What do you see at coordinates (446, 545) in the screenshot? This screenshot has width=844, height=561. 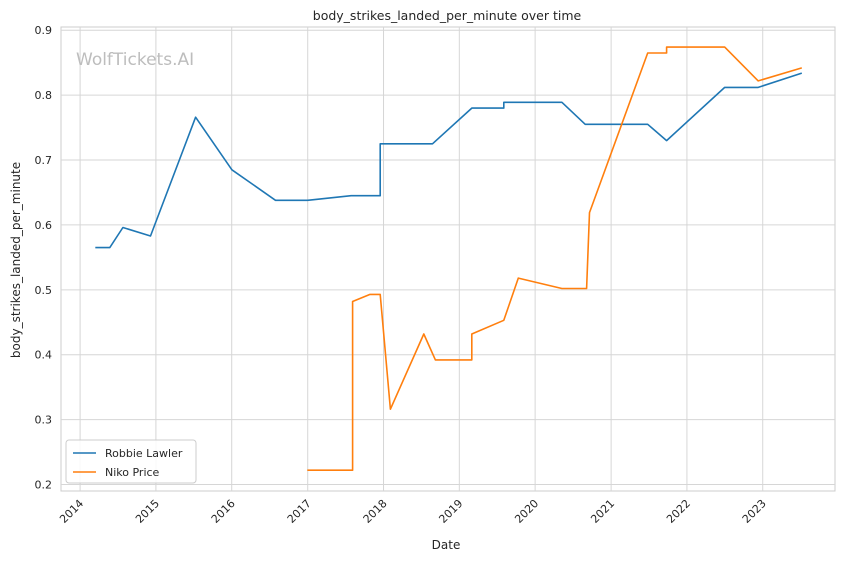 I see `x-axis-label: Date` at bounding box center [446, 545].